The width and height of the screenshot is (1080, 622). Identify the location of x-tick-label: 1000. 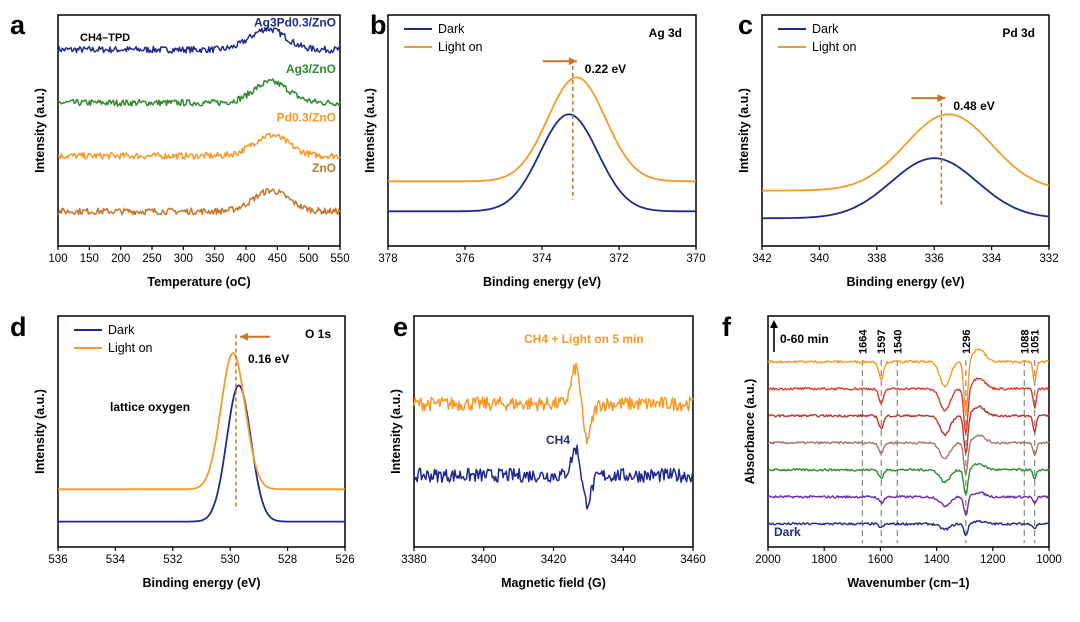
(1049, 560).